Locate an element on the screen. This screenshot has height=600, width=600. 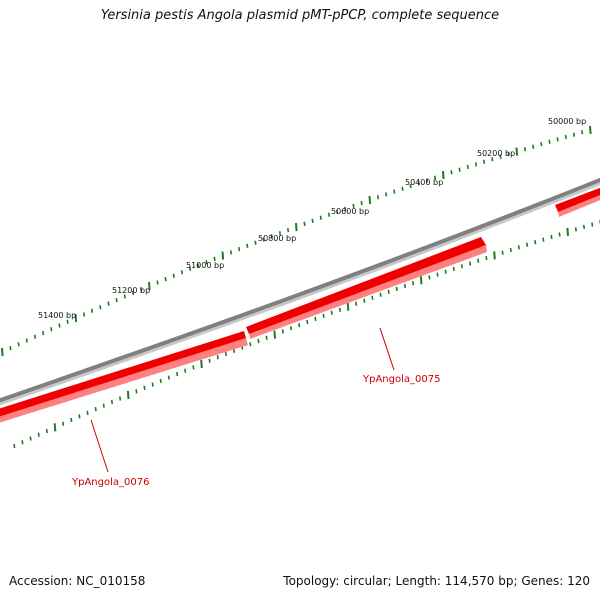
scale-label-51400: 51400 bp is located at coordinates (57, 315).